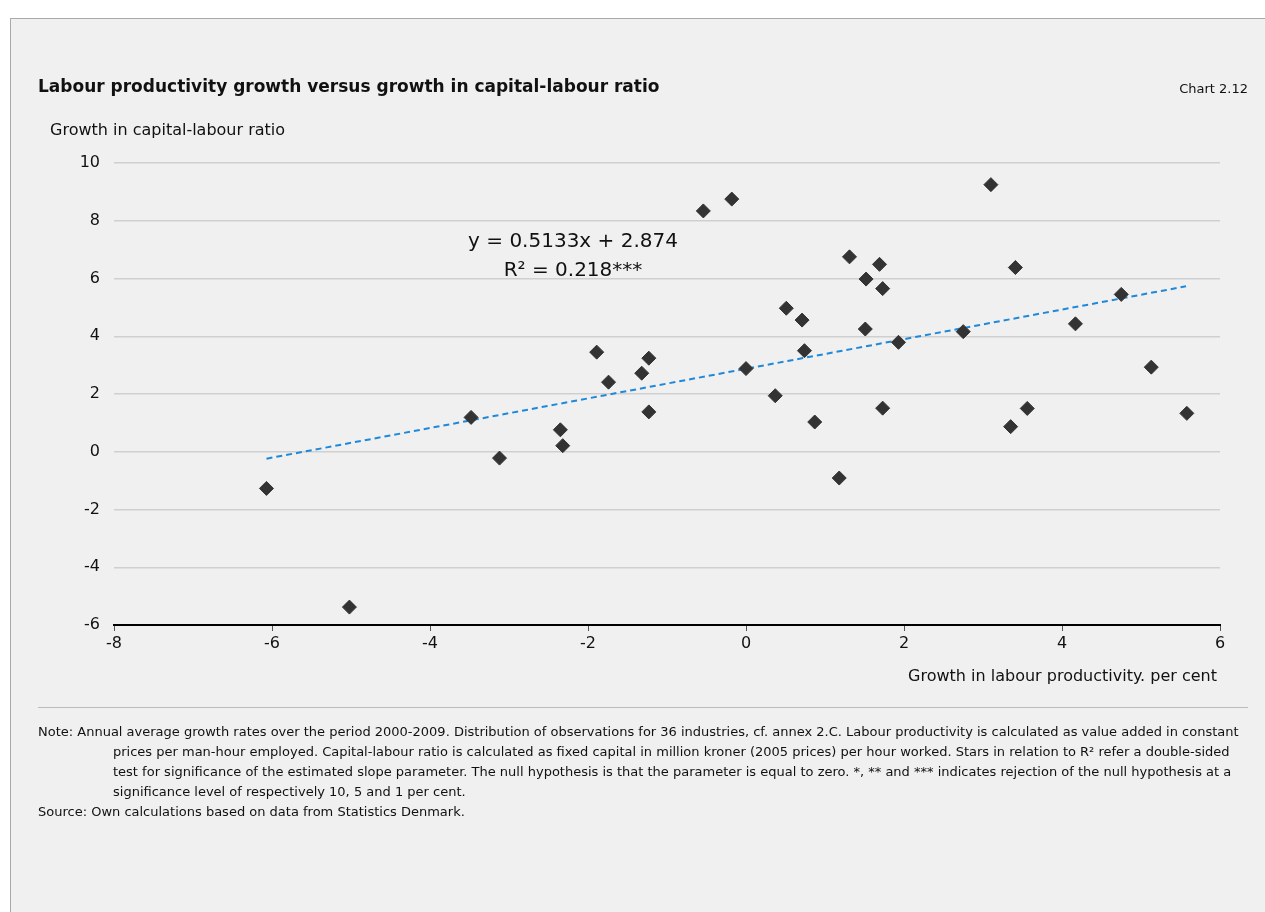 This screenshot has height=912, width=1265. I want to click on source-note: Source: Own calculations based on data from Statistics Denmark., so click(252, 812).